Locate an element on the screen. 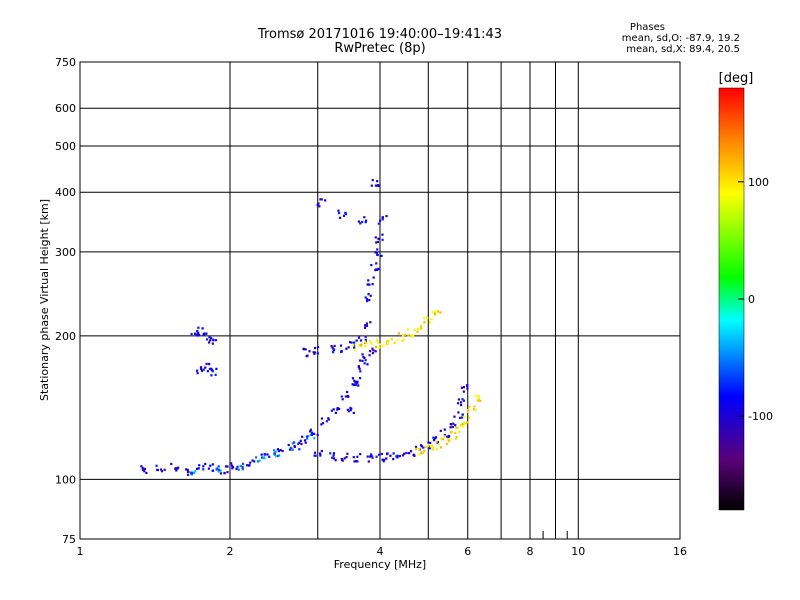  y-tick-label: 400 is located at coordinates (65, 192).